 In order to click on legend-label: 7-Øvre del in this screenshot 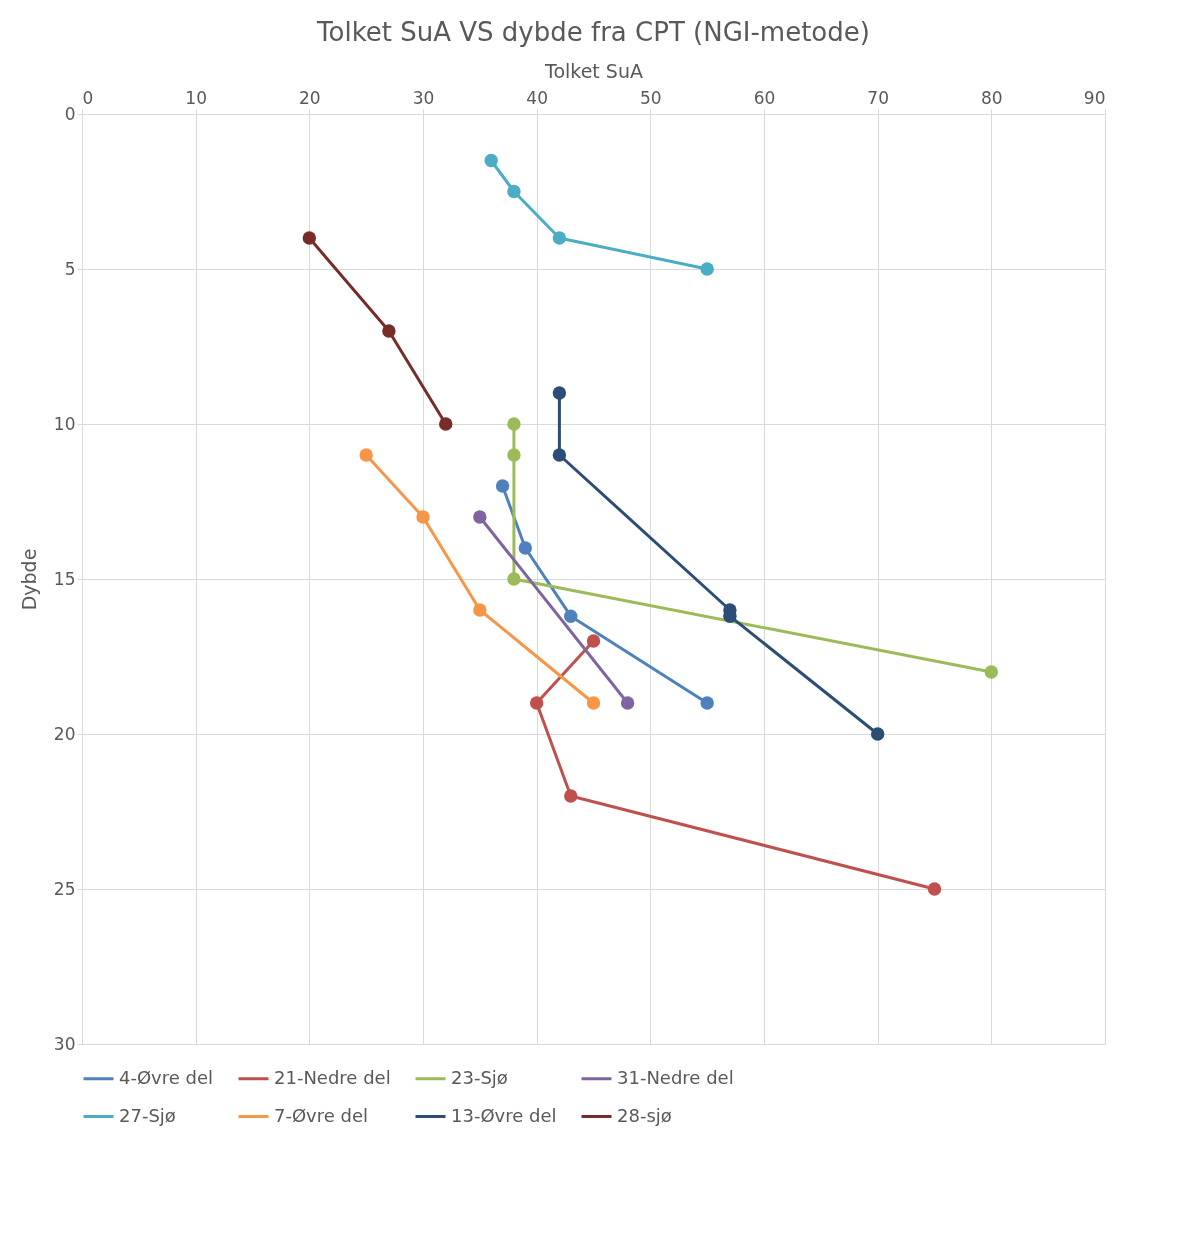, I will do `click(321, 1115)`.